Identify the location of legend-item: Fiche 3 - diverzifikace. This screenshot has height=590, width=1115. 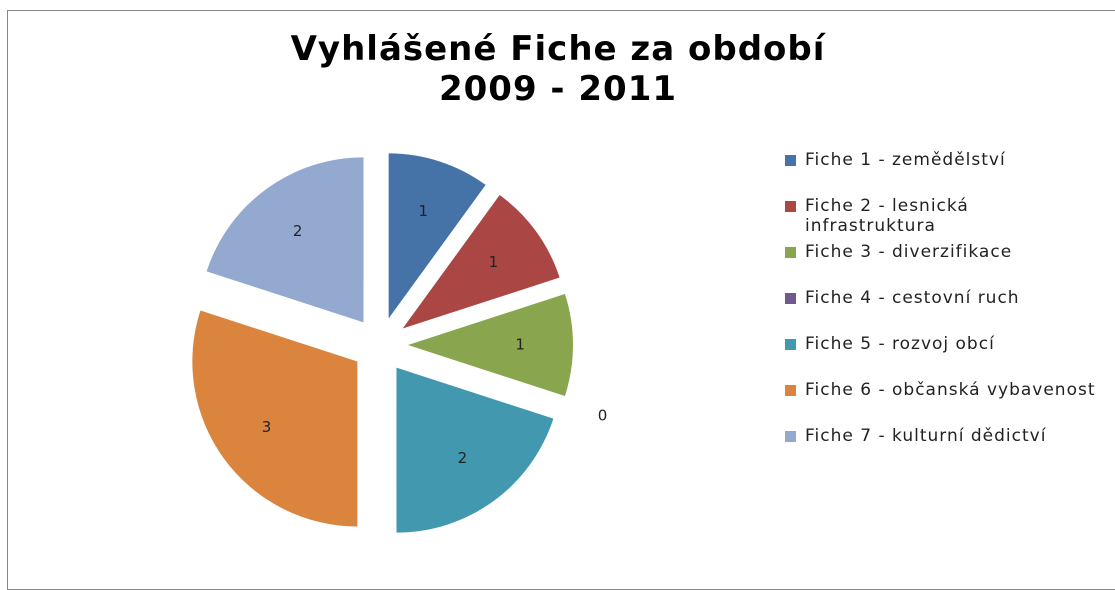
(945, 265).